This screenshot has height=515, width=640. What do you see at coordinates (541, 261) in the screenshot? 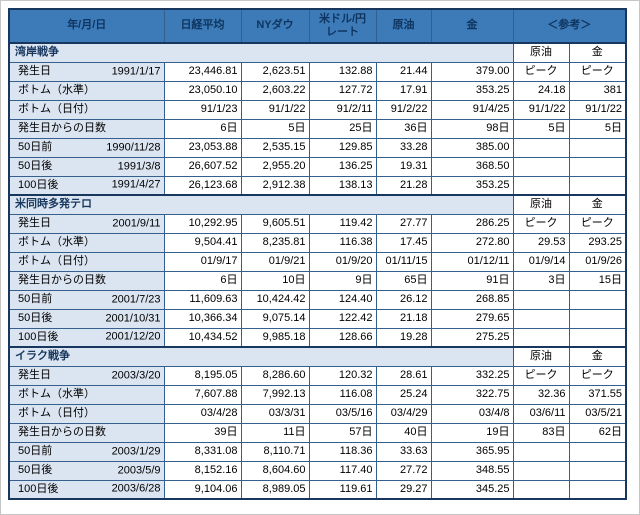
I see `oil-peak-cell: 01/9/14` at bounding box center [541, 261].